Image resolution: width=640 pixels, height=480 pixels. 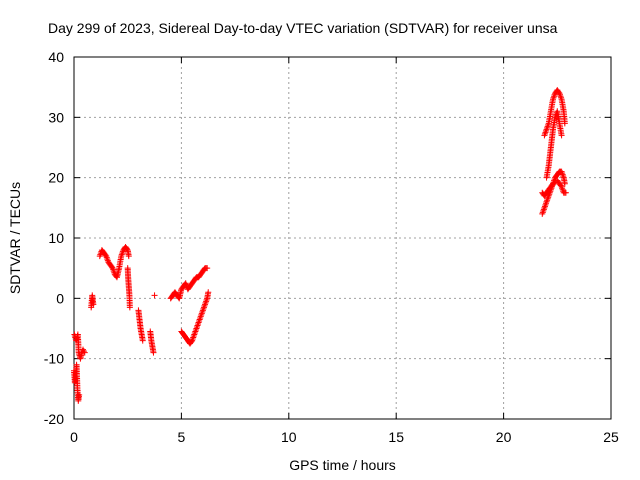 What do you see at coordinates (56, 57) in the screenshot?
I see `y-tick-label: 40` at bounding box center [56, 57].